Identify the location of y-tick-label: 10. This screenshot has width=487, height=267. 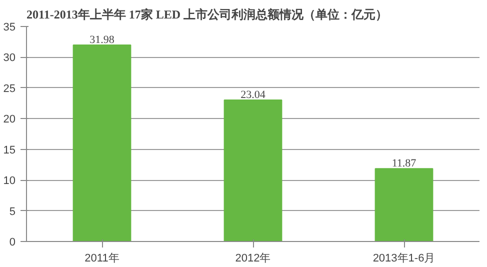
(9, 181).